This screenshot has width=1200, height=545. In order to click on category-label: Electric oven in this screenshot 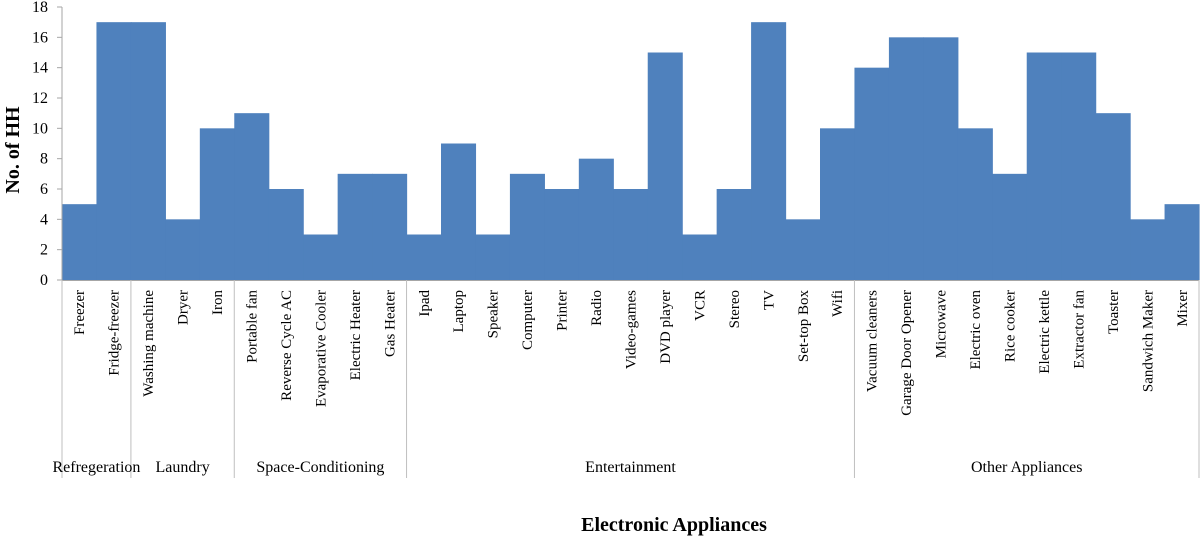, I will do `click(976, 330)`.